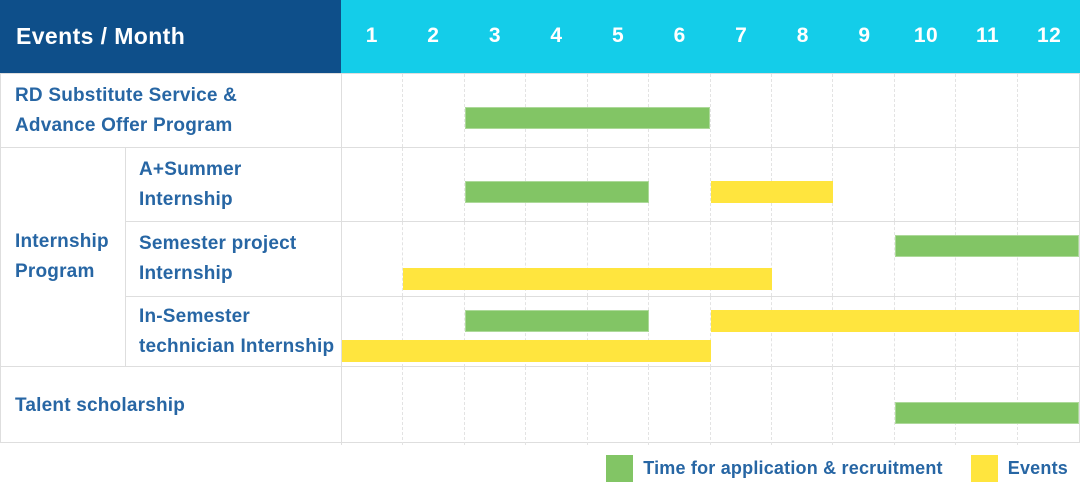  Describe the element at coordinates (1049, 35) in the screenshot. I see `month-label-12: 12` at that location.